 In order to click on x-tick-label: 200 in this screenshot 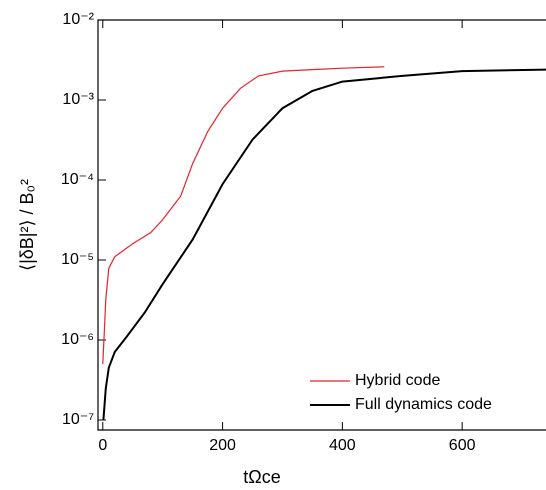, I will do `click(222, 445)`.